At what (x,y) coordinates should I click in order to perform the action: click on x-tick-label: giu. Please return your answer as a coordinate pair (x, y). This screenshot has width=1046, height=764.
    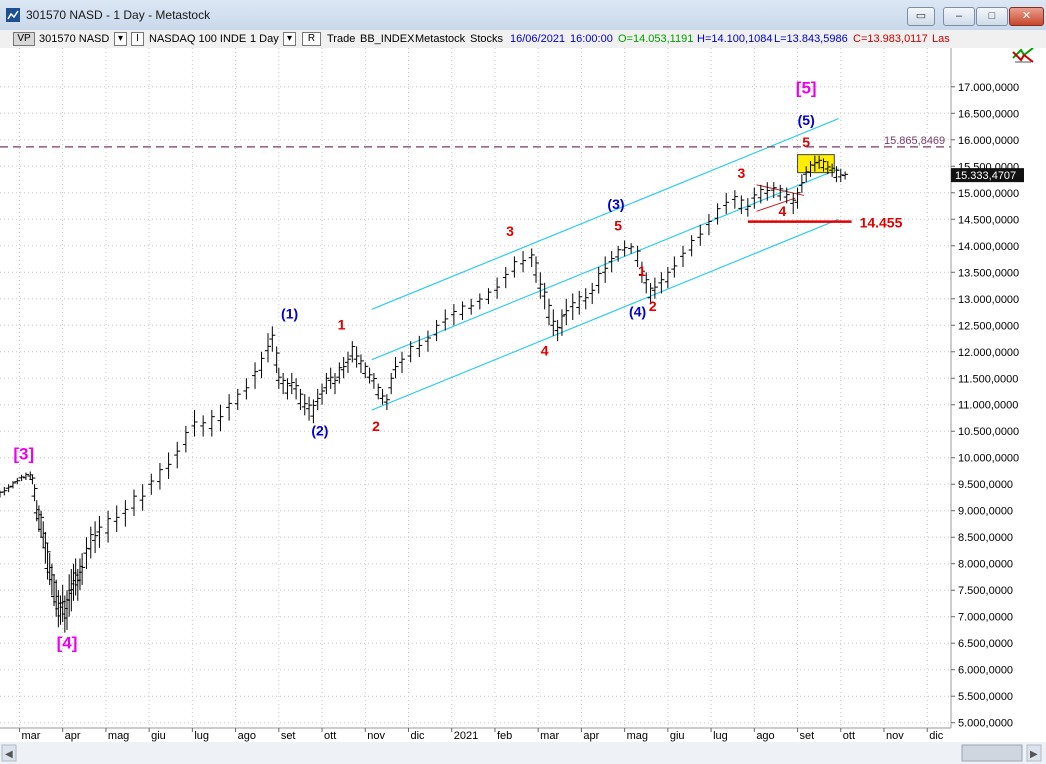
    Looking at the image, I should click on (677, 736).